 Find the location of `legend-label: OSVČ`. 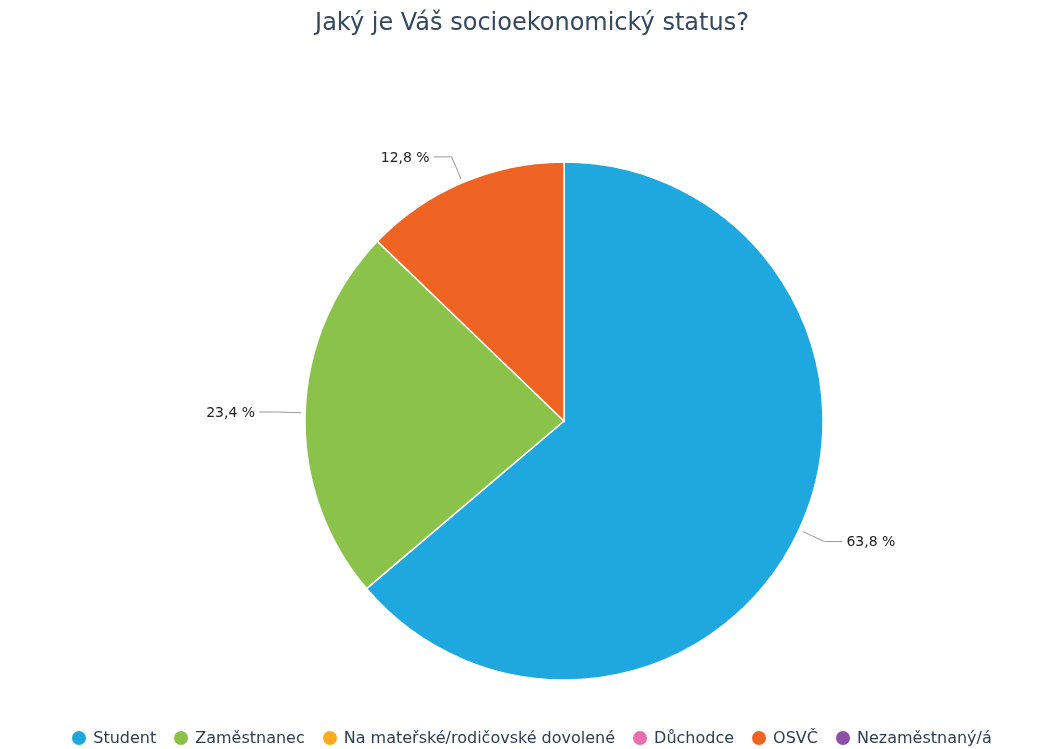

legend-label: OSVČ is located at coordinates (795, 737).